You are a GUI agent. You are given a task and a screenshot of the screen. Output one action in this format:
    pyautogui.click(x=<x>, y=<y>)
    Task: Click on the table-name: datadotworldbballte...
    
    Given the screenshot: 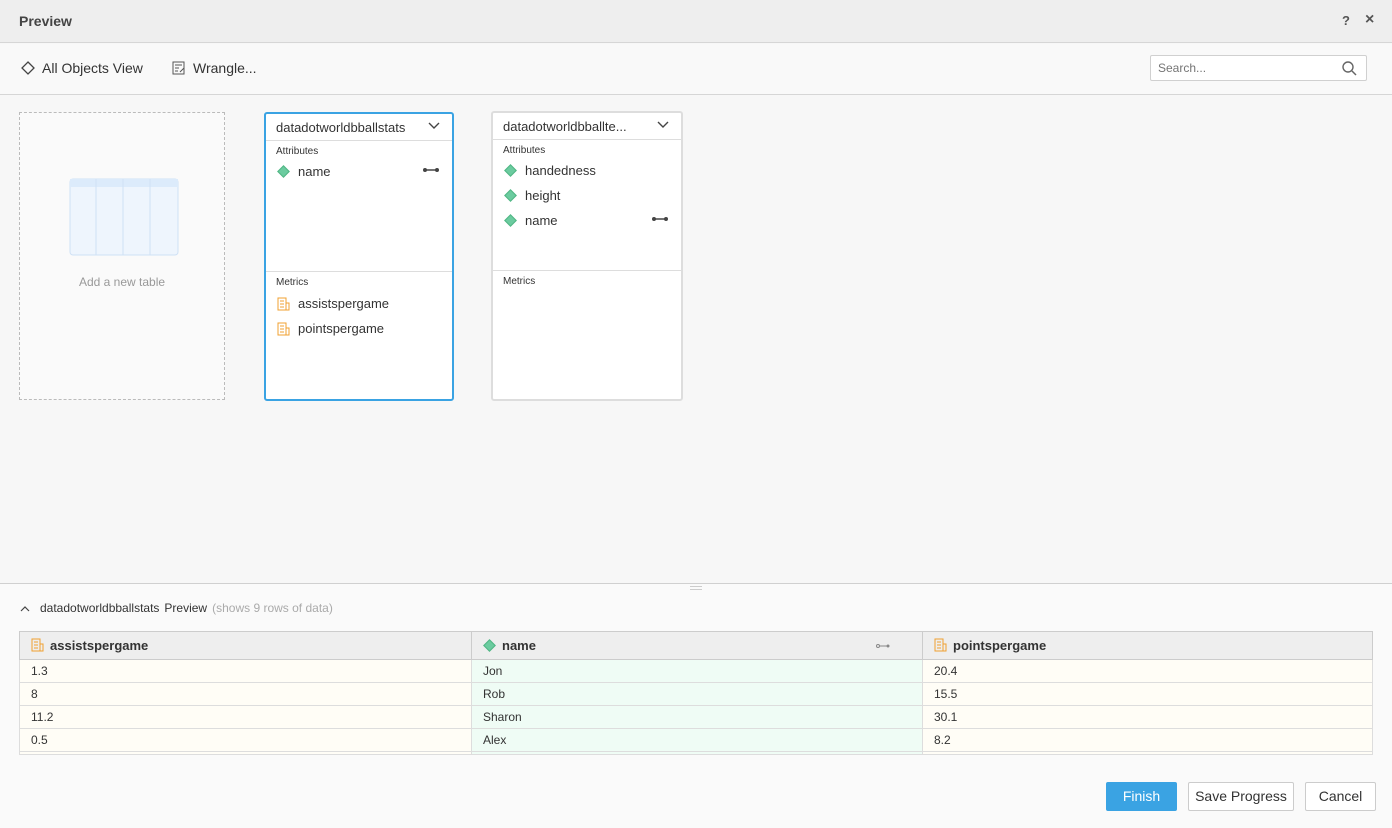 What is the action you would take?
    pyautogui.click(x=565, y=126)
    